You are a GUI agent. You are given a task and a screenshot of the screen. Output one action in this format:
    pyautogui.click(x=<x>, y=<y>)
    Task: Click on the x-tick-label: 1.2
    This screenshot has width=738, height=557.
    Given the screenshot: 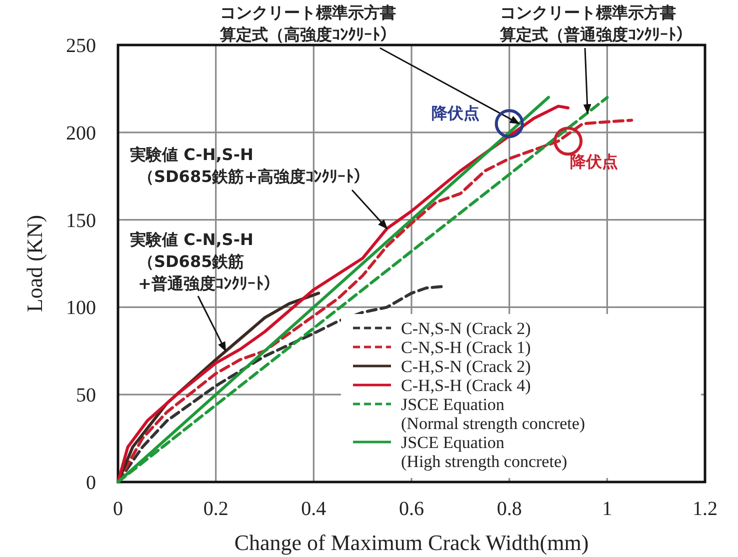 What is the action you would take?
    pyautogui.click(x=705, y=509)
    